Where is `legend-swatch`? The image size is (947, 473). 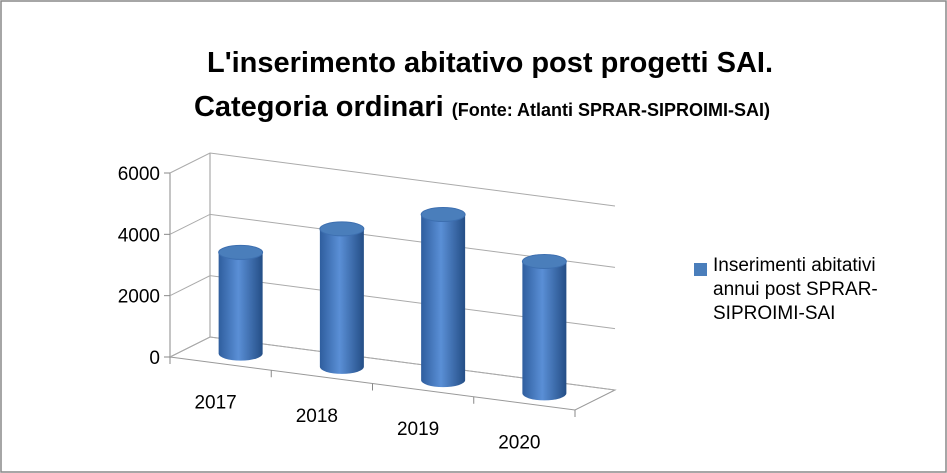 legend-swatch is located at coordinates (700, 269).